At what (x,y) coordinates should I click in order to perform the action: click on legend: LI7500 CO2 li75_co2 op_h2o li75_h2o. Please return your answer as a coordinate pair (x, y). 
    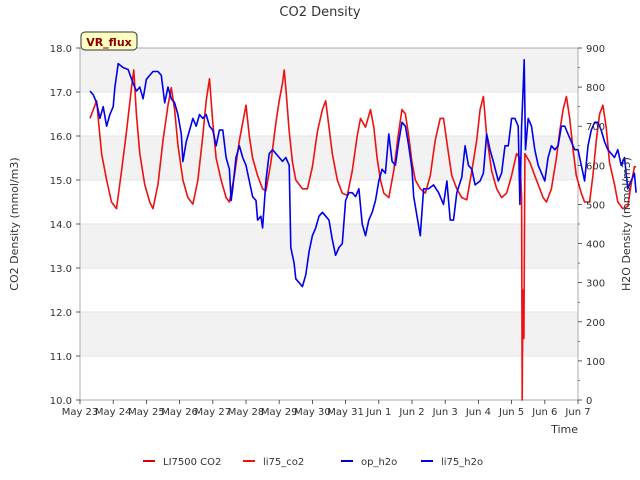
    Looking at the image, I should click on (313, 462).